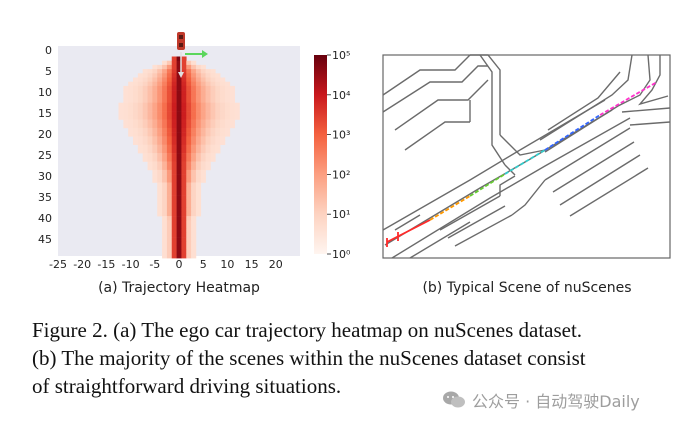  Describe the element at coordinates (203, 264) in the screenshot. I see `x-tick-label: 5` at that location.